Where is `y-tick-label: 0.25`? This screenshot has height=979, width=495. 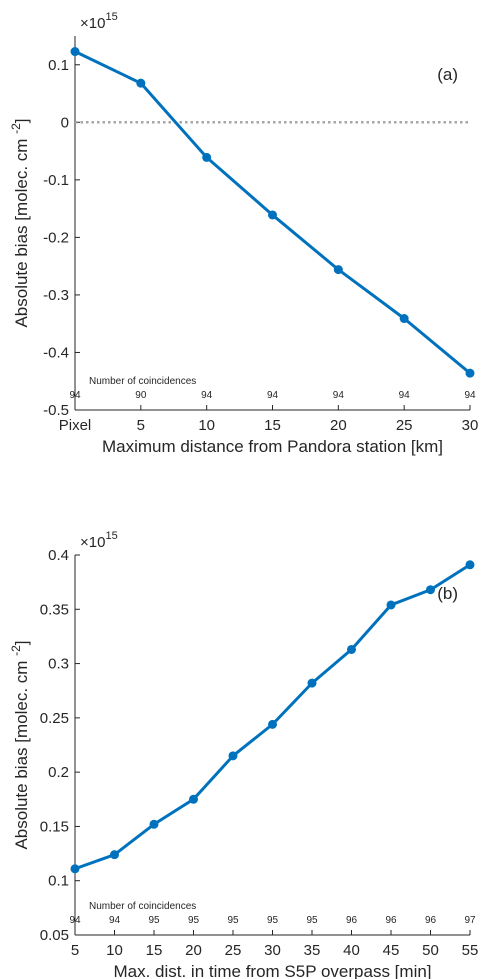
y-tick-label: 0.25 is located at coordinates (54, 718).